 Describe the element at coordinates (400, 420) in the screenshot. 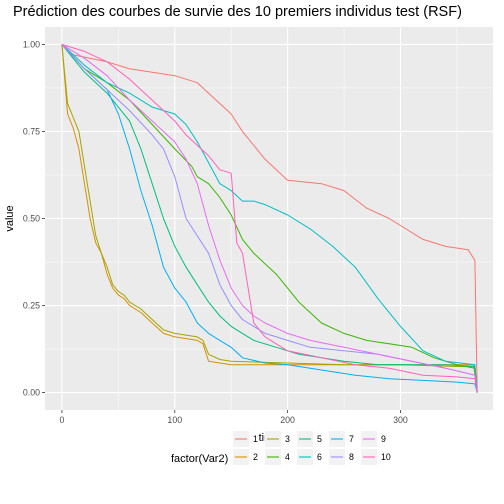

I see `x-tick-label: 300` at that location.